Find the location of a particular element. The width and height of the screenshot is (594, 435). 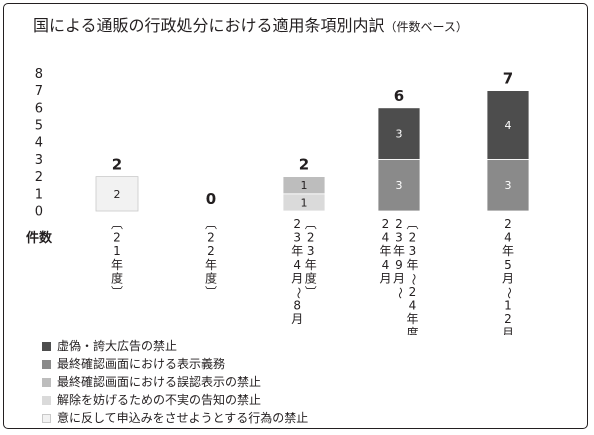

x-tick-label: 8 is located at coordinates (297, 306).